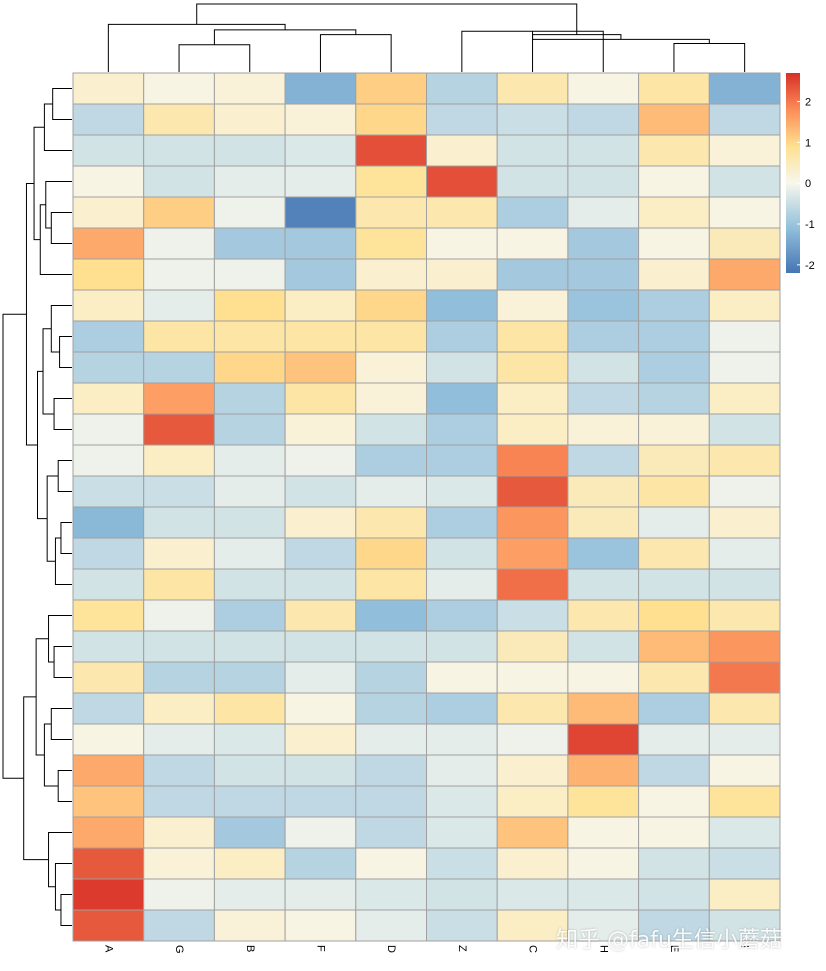  I want to click on heatmap-cell-r5-Z, so click(462, 212).